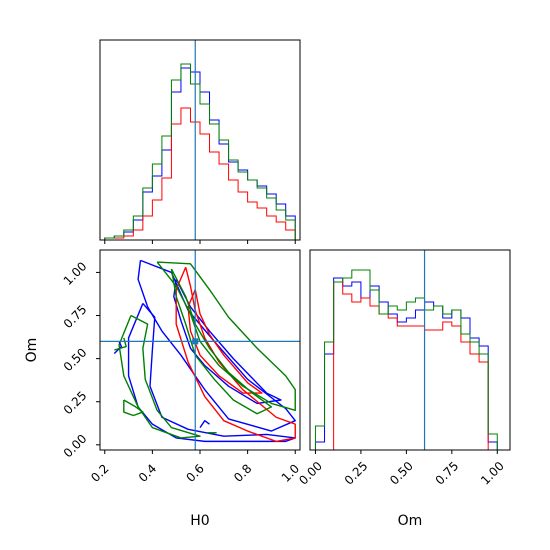  I want to click on contour-x-tick-label: 0.2, so click(99, 472).